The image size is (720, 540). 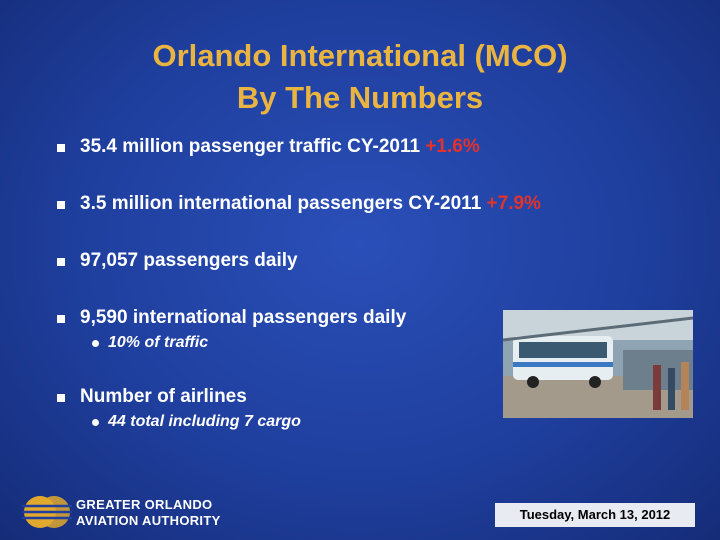 What do you see at coordinates (452, 146) in the screenshot?
I see `bullet-change: +1.6%` at bounding box center [452, 146].